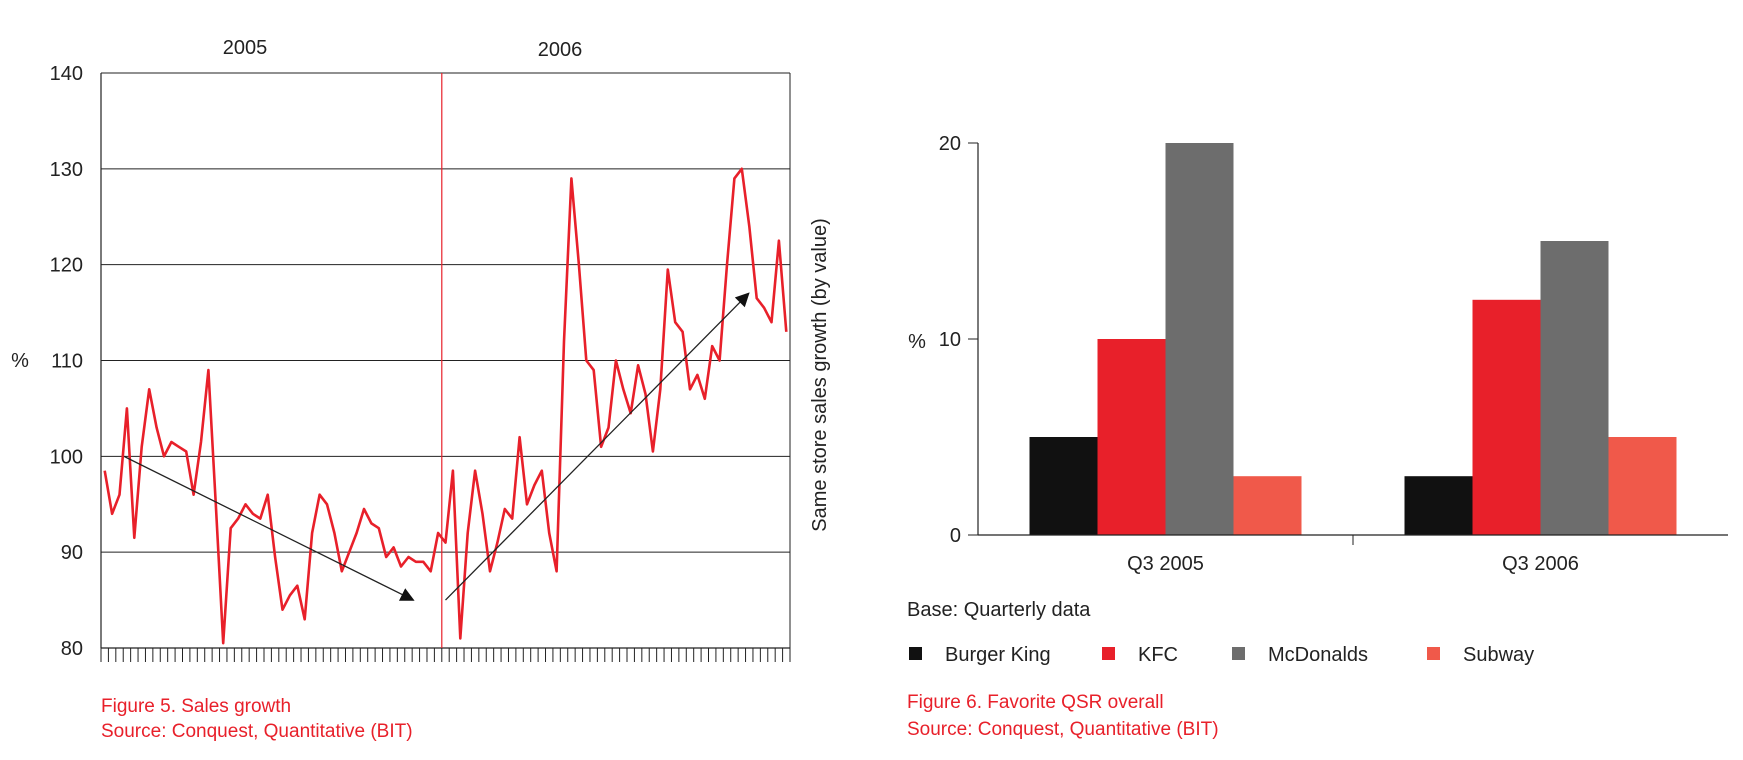  What do you see at coordinates (1353, 555) in the screenshot?
I see `bar-chart-categories: Q3 2005 Q3 2006` at bounding box center [1353, 555].